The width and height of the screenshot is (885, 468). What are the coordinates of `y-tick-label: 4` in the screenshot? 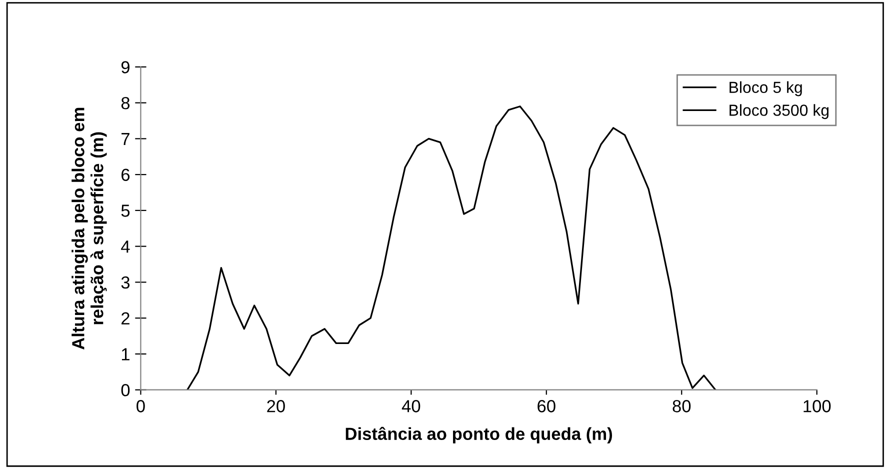 It's located at (125, 246).